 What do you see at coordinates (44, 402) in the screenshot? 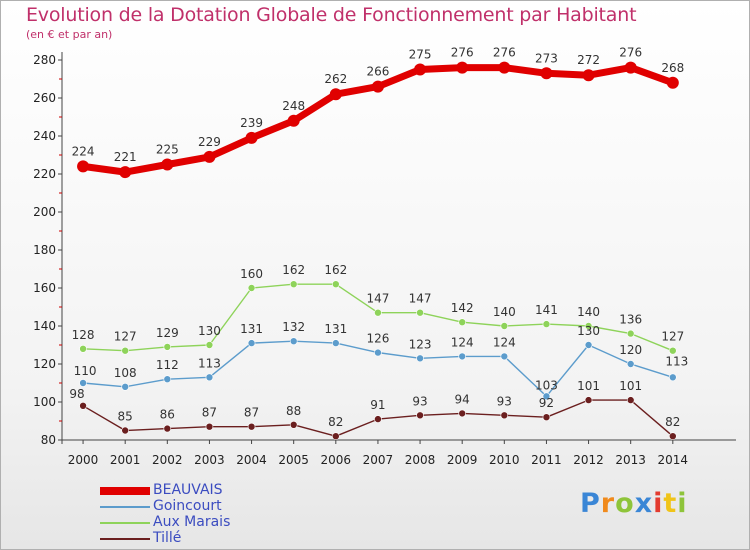
I see `y-tick-label: 100` at bounding box center [44, 402].